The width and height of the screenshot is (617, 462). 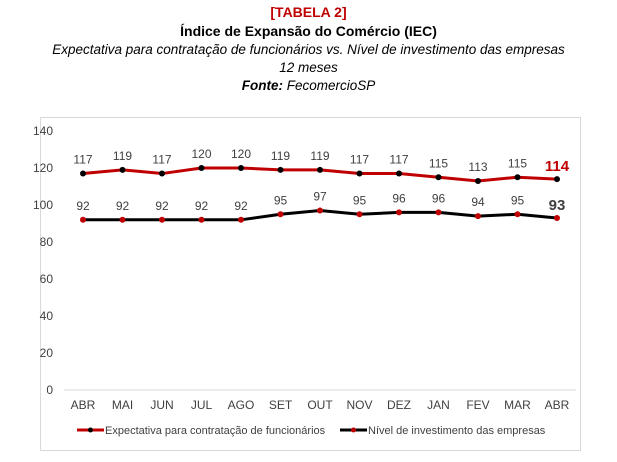 What do you see at coordinates (202, 405) in the screenshot?
I see `x-tick-label: JUL` at bounding box center [202, 405].